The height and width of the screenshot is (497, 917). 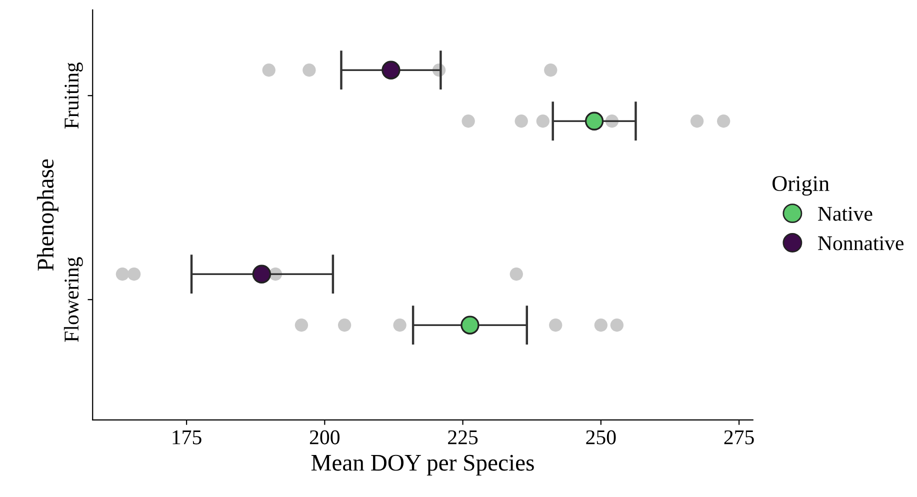 What do you see at coordinates (601, 437) in the screenshot?
I see `x-tick-label: 250` at bounding box center [601, 437].